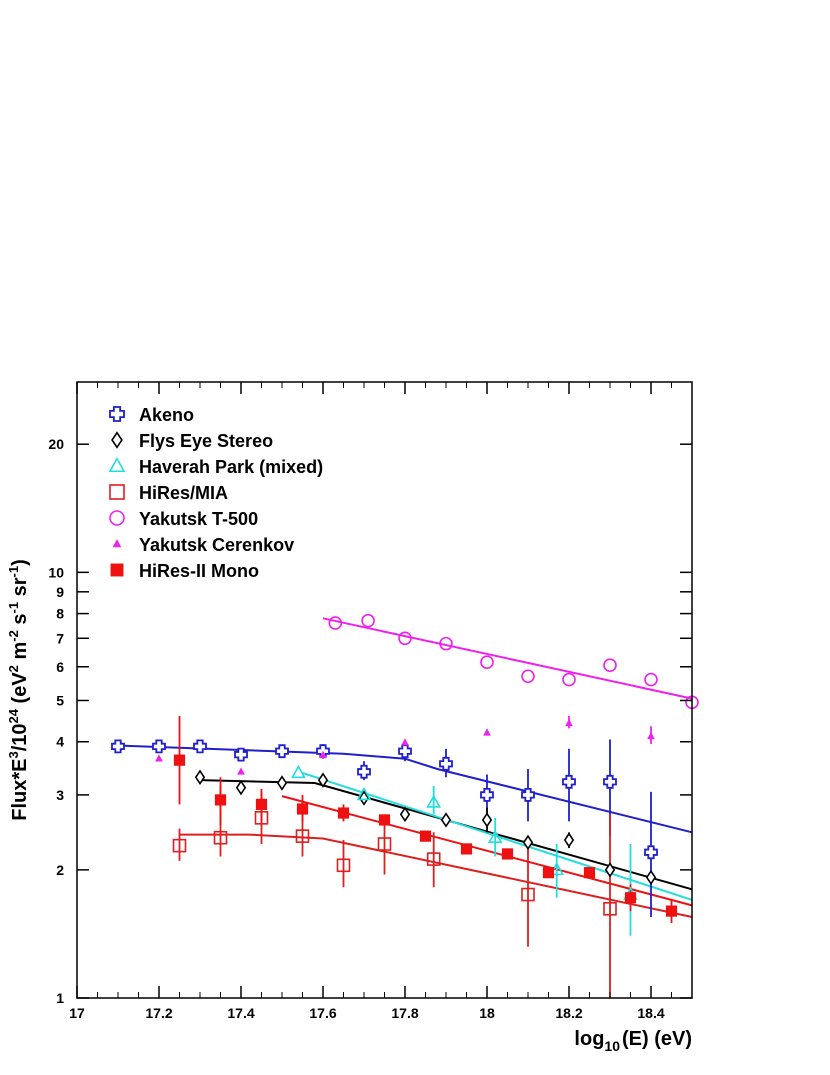  I want to click on y-tick-label: 2, so click(60, 870).